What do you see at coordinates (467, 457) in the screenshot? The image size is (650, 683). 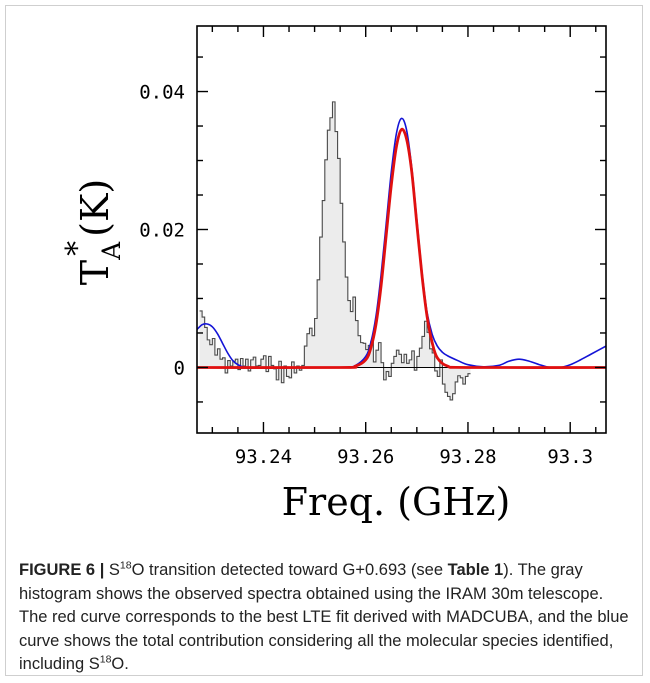 I see `x-tick-label: 93.28` at bounding box center [467, 457].